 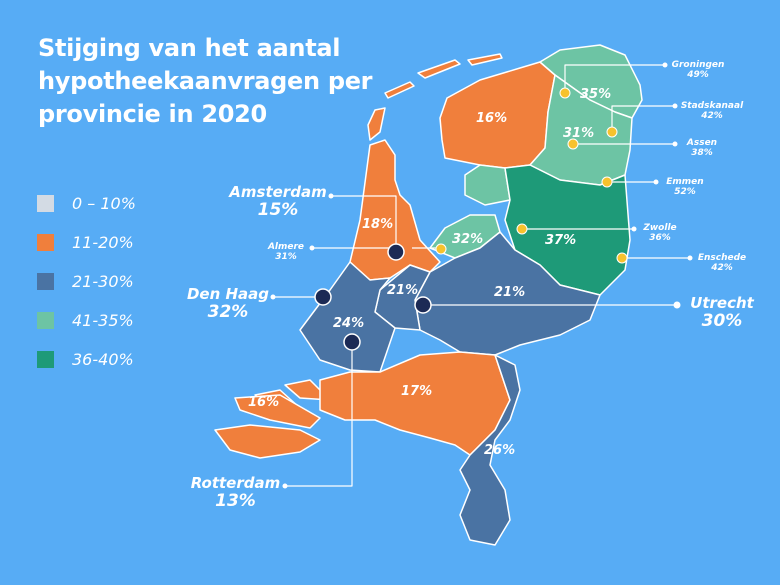 I want to click on value-groningen: 35%, so click(x=596, y=94).